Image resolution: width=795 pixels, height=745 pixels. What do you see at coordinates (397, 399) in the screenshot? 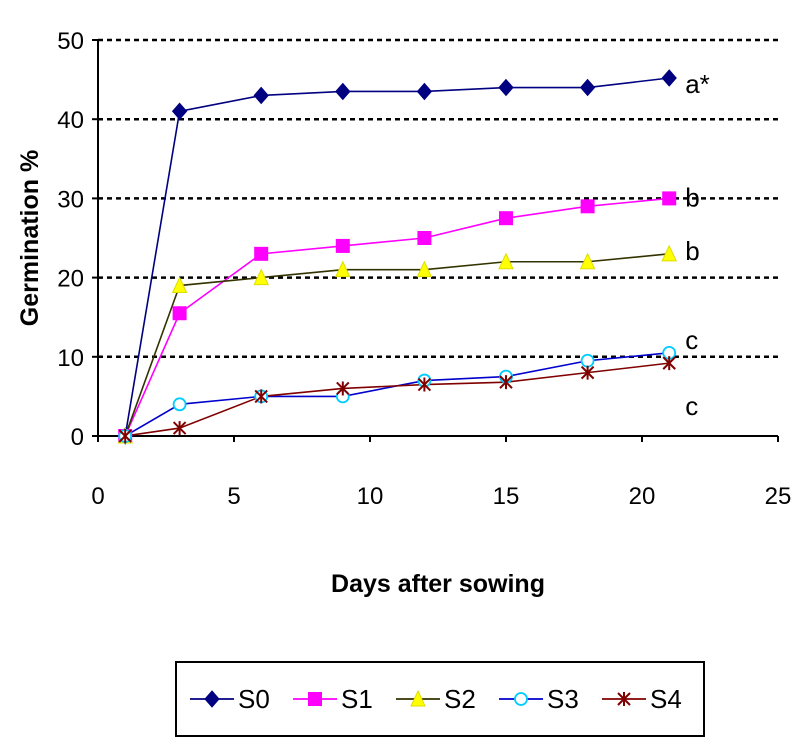
I see `series-line-S4` at bounding box center [397, 399].